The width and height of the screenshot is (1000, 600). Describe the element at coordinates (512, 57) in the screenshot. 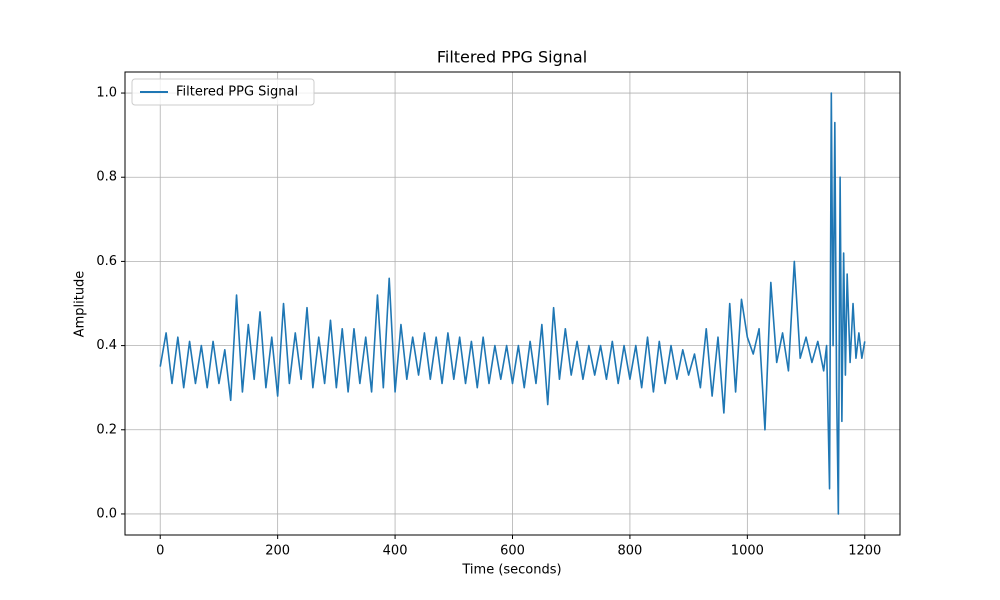

I see `chart-title: Filtered PPG Signal` at that location.